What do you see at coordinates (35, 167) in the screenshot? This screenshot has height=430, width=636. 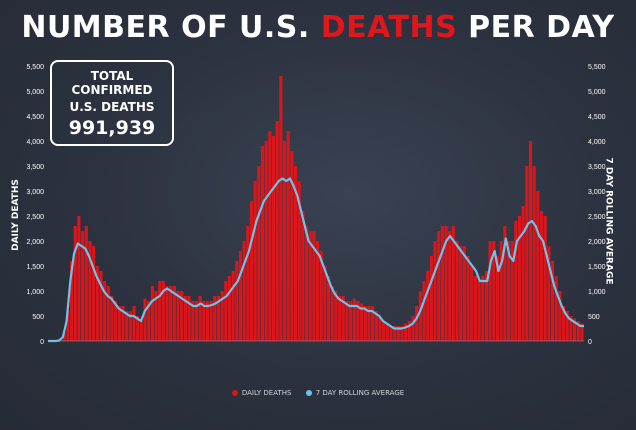 I see `y-tick-left-3,500: 3,500` at bounding box center [35, 167].